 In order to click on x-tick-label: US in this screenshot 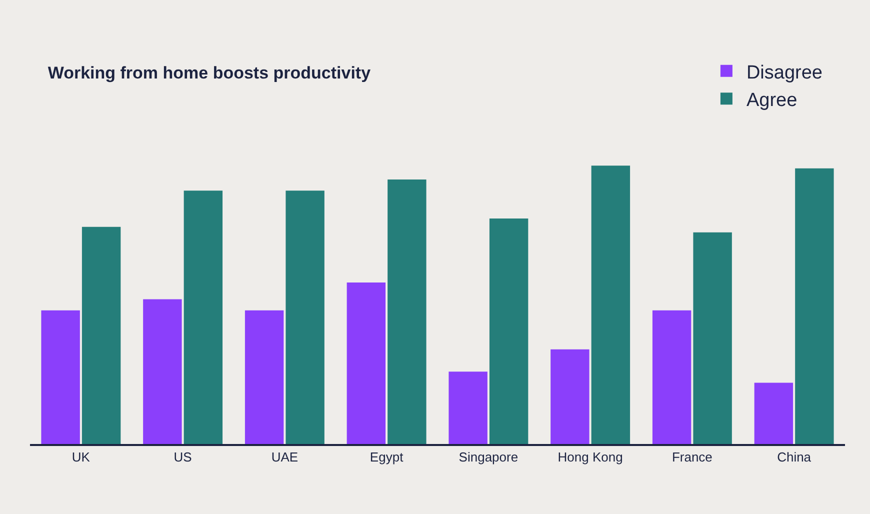, I will do `click(183, 456)`.